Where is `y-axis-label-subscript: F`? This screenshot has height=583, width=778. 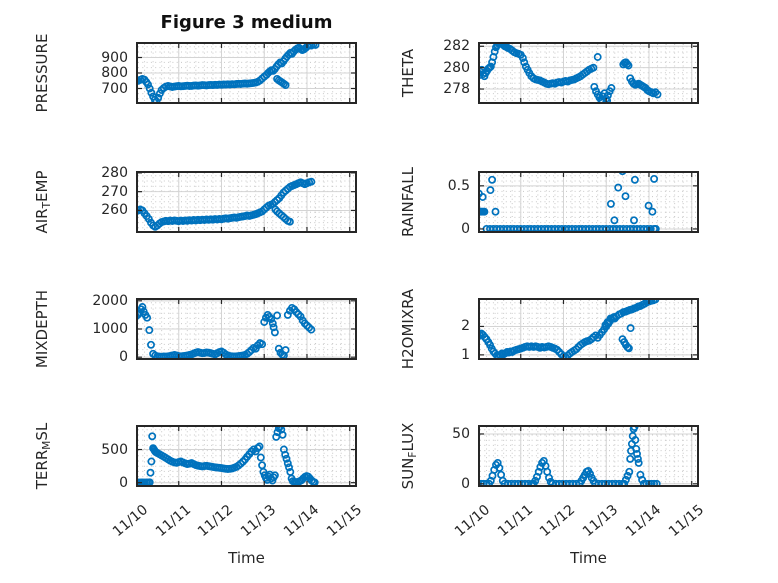
y-axis-label-subscript: F is located at coordinates (413, 454).